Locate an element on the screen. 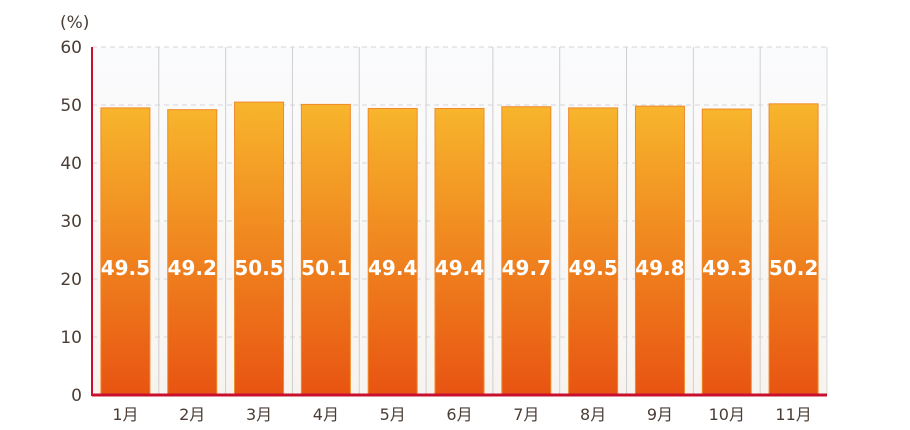  data-label: 50.5 is located at coordinates (258, 268).